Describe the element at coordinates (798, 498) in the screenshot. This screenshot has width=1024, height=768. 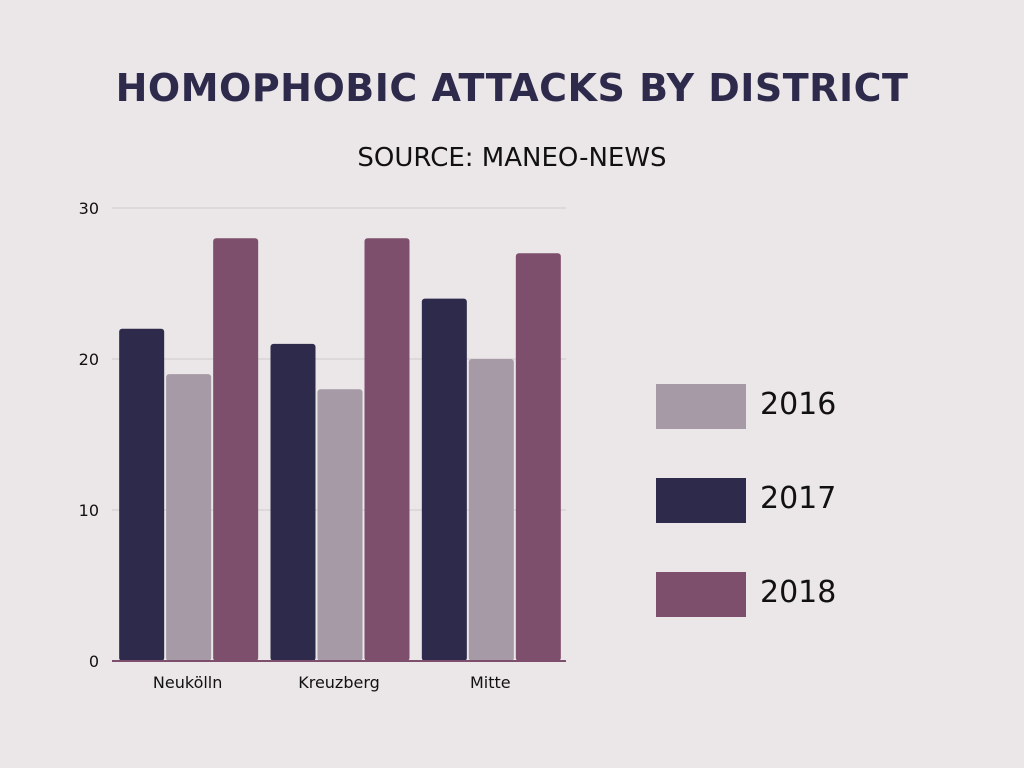
I see `legend-label-2017: 2017` at that location.